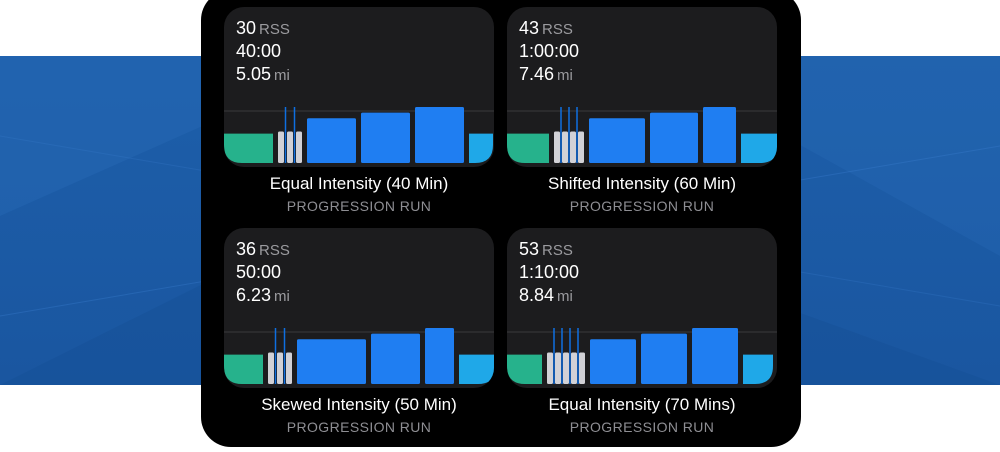  I want to click on workout-stats: 30 RSS 40:00 5.05 mi, so click(263, 51).